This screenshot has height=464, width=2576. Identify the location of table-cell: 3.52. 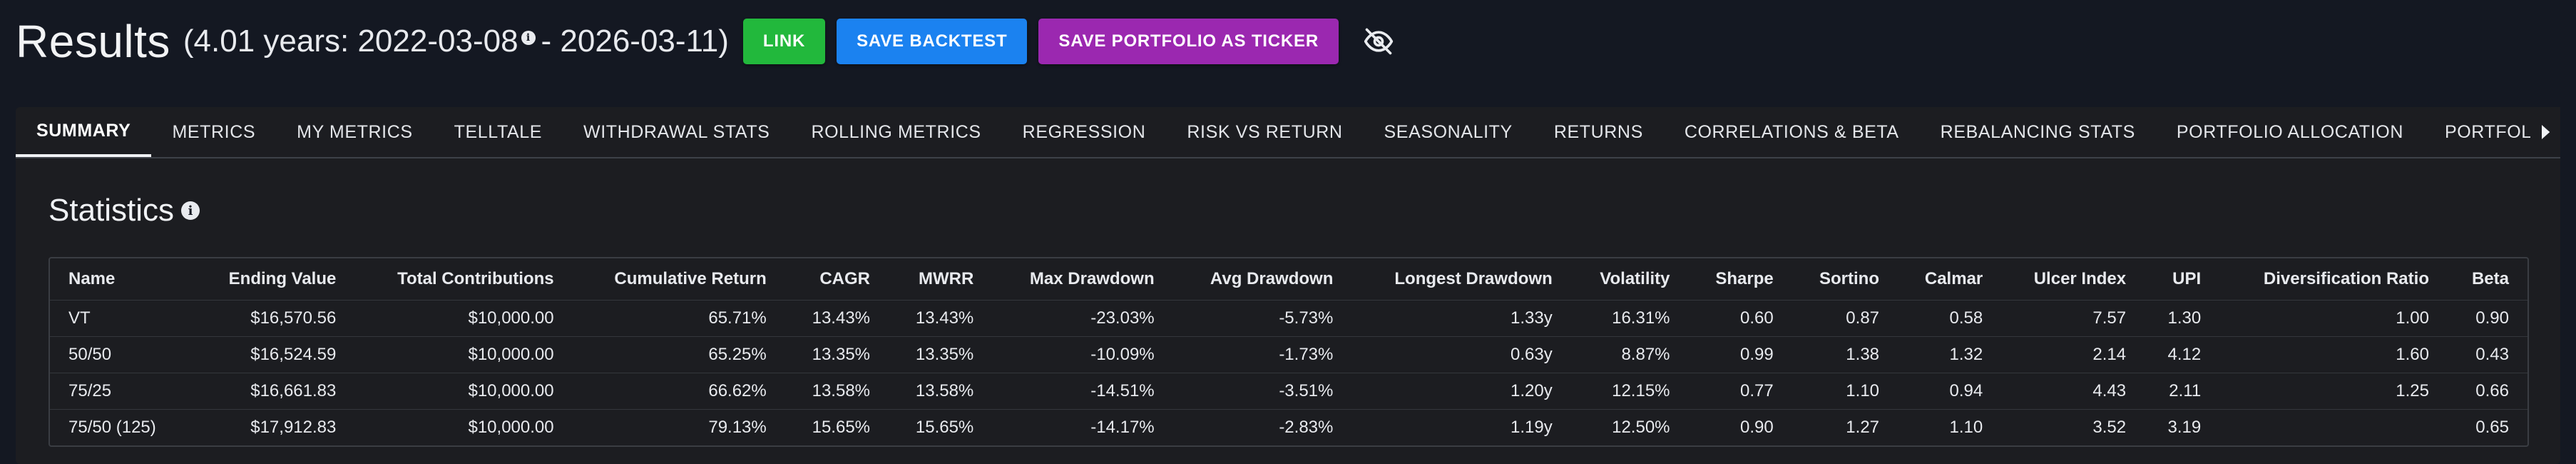
(2070, 427).